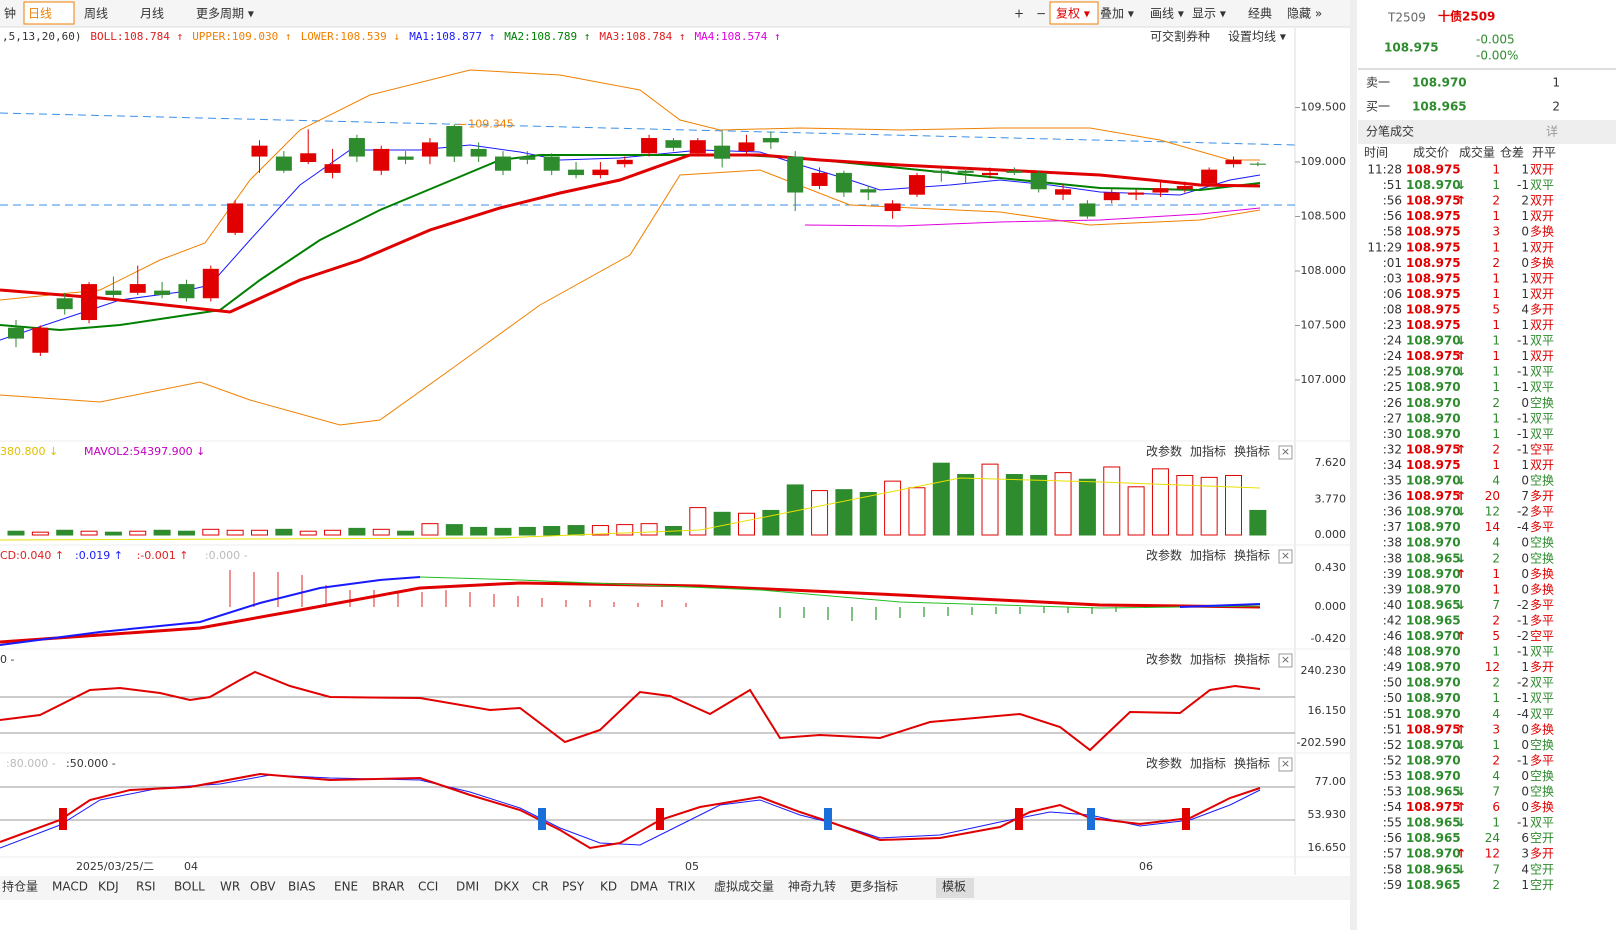 This screenshot has height=930, width=1616. I want to click on y-tick-label: -202.590, so click(1321, 742).